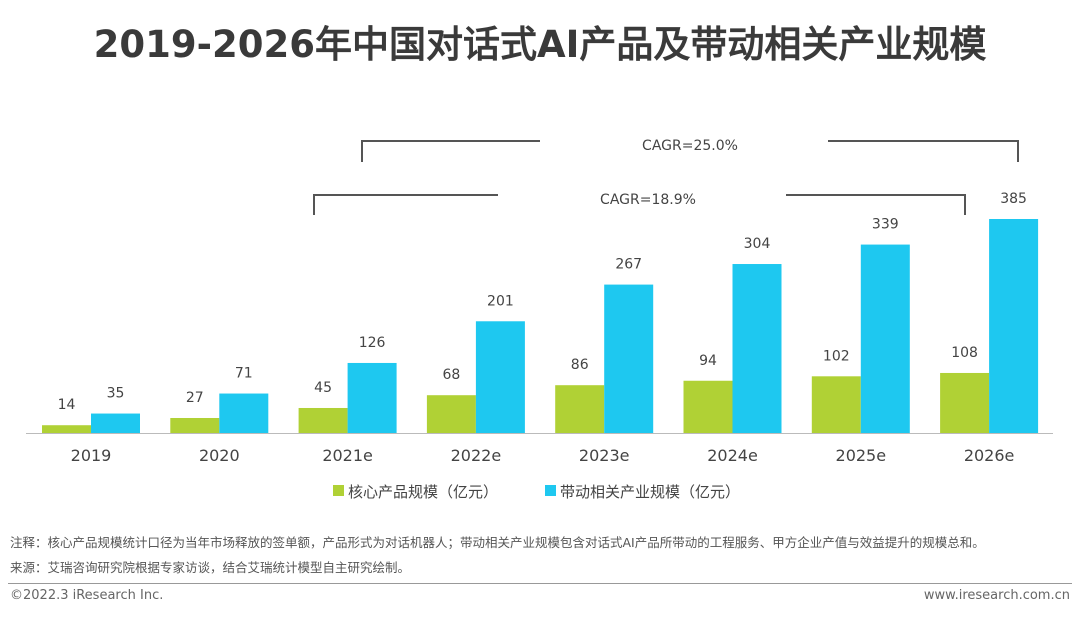  I want to click on bar-core-2023e, so click(580, 409).